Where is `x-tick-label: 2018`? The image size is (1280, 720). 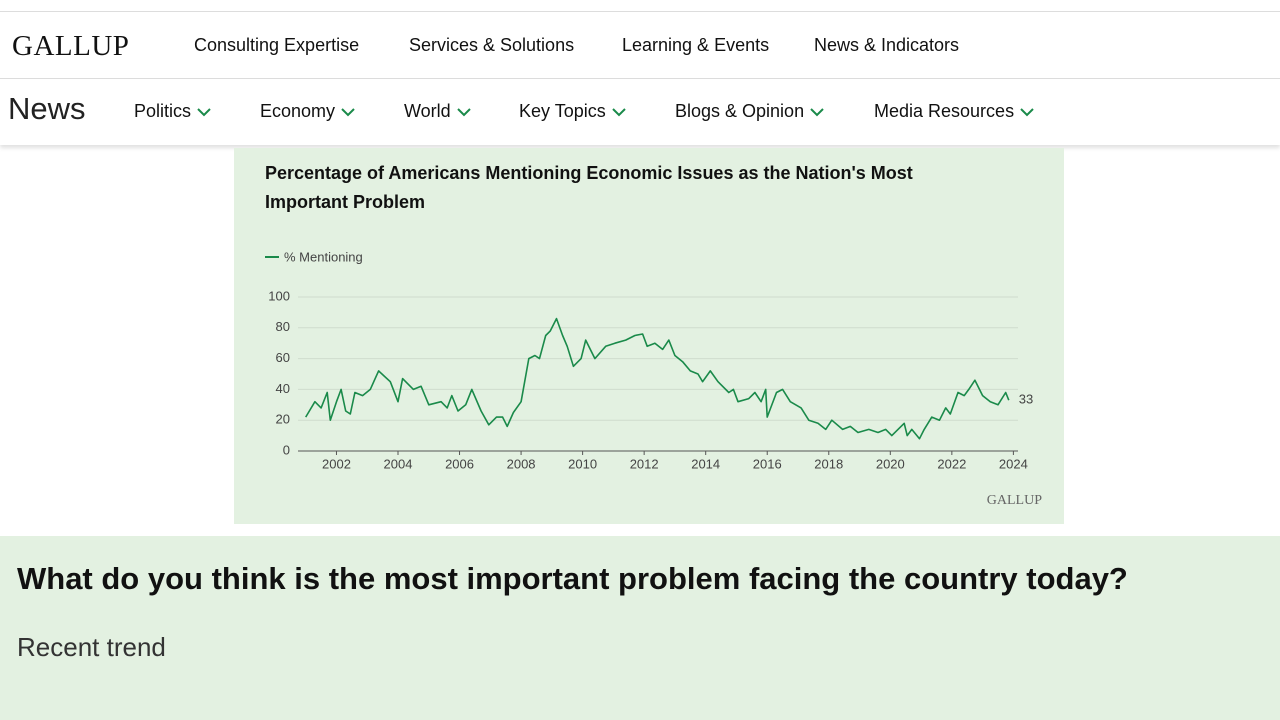
x-tick-label: 2018 is located at coordinates (828, 463).